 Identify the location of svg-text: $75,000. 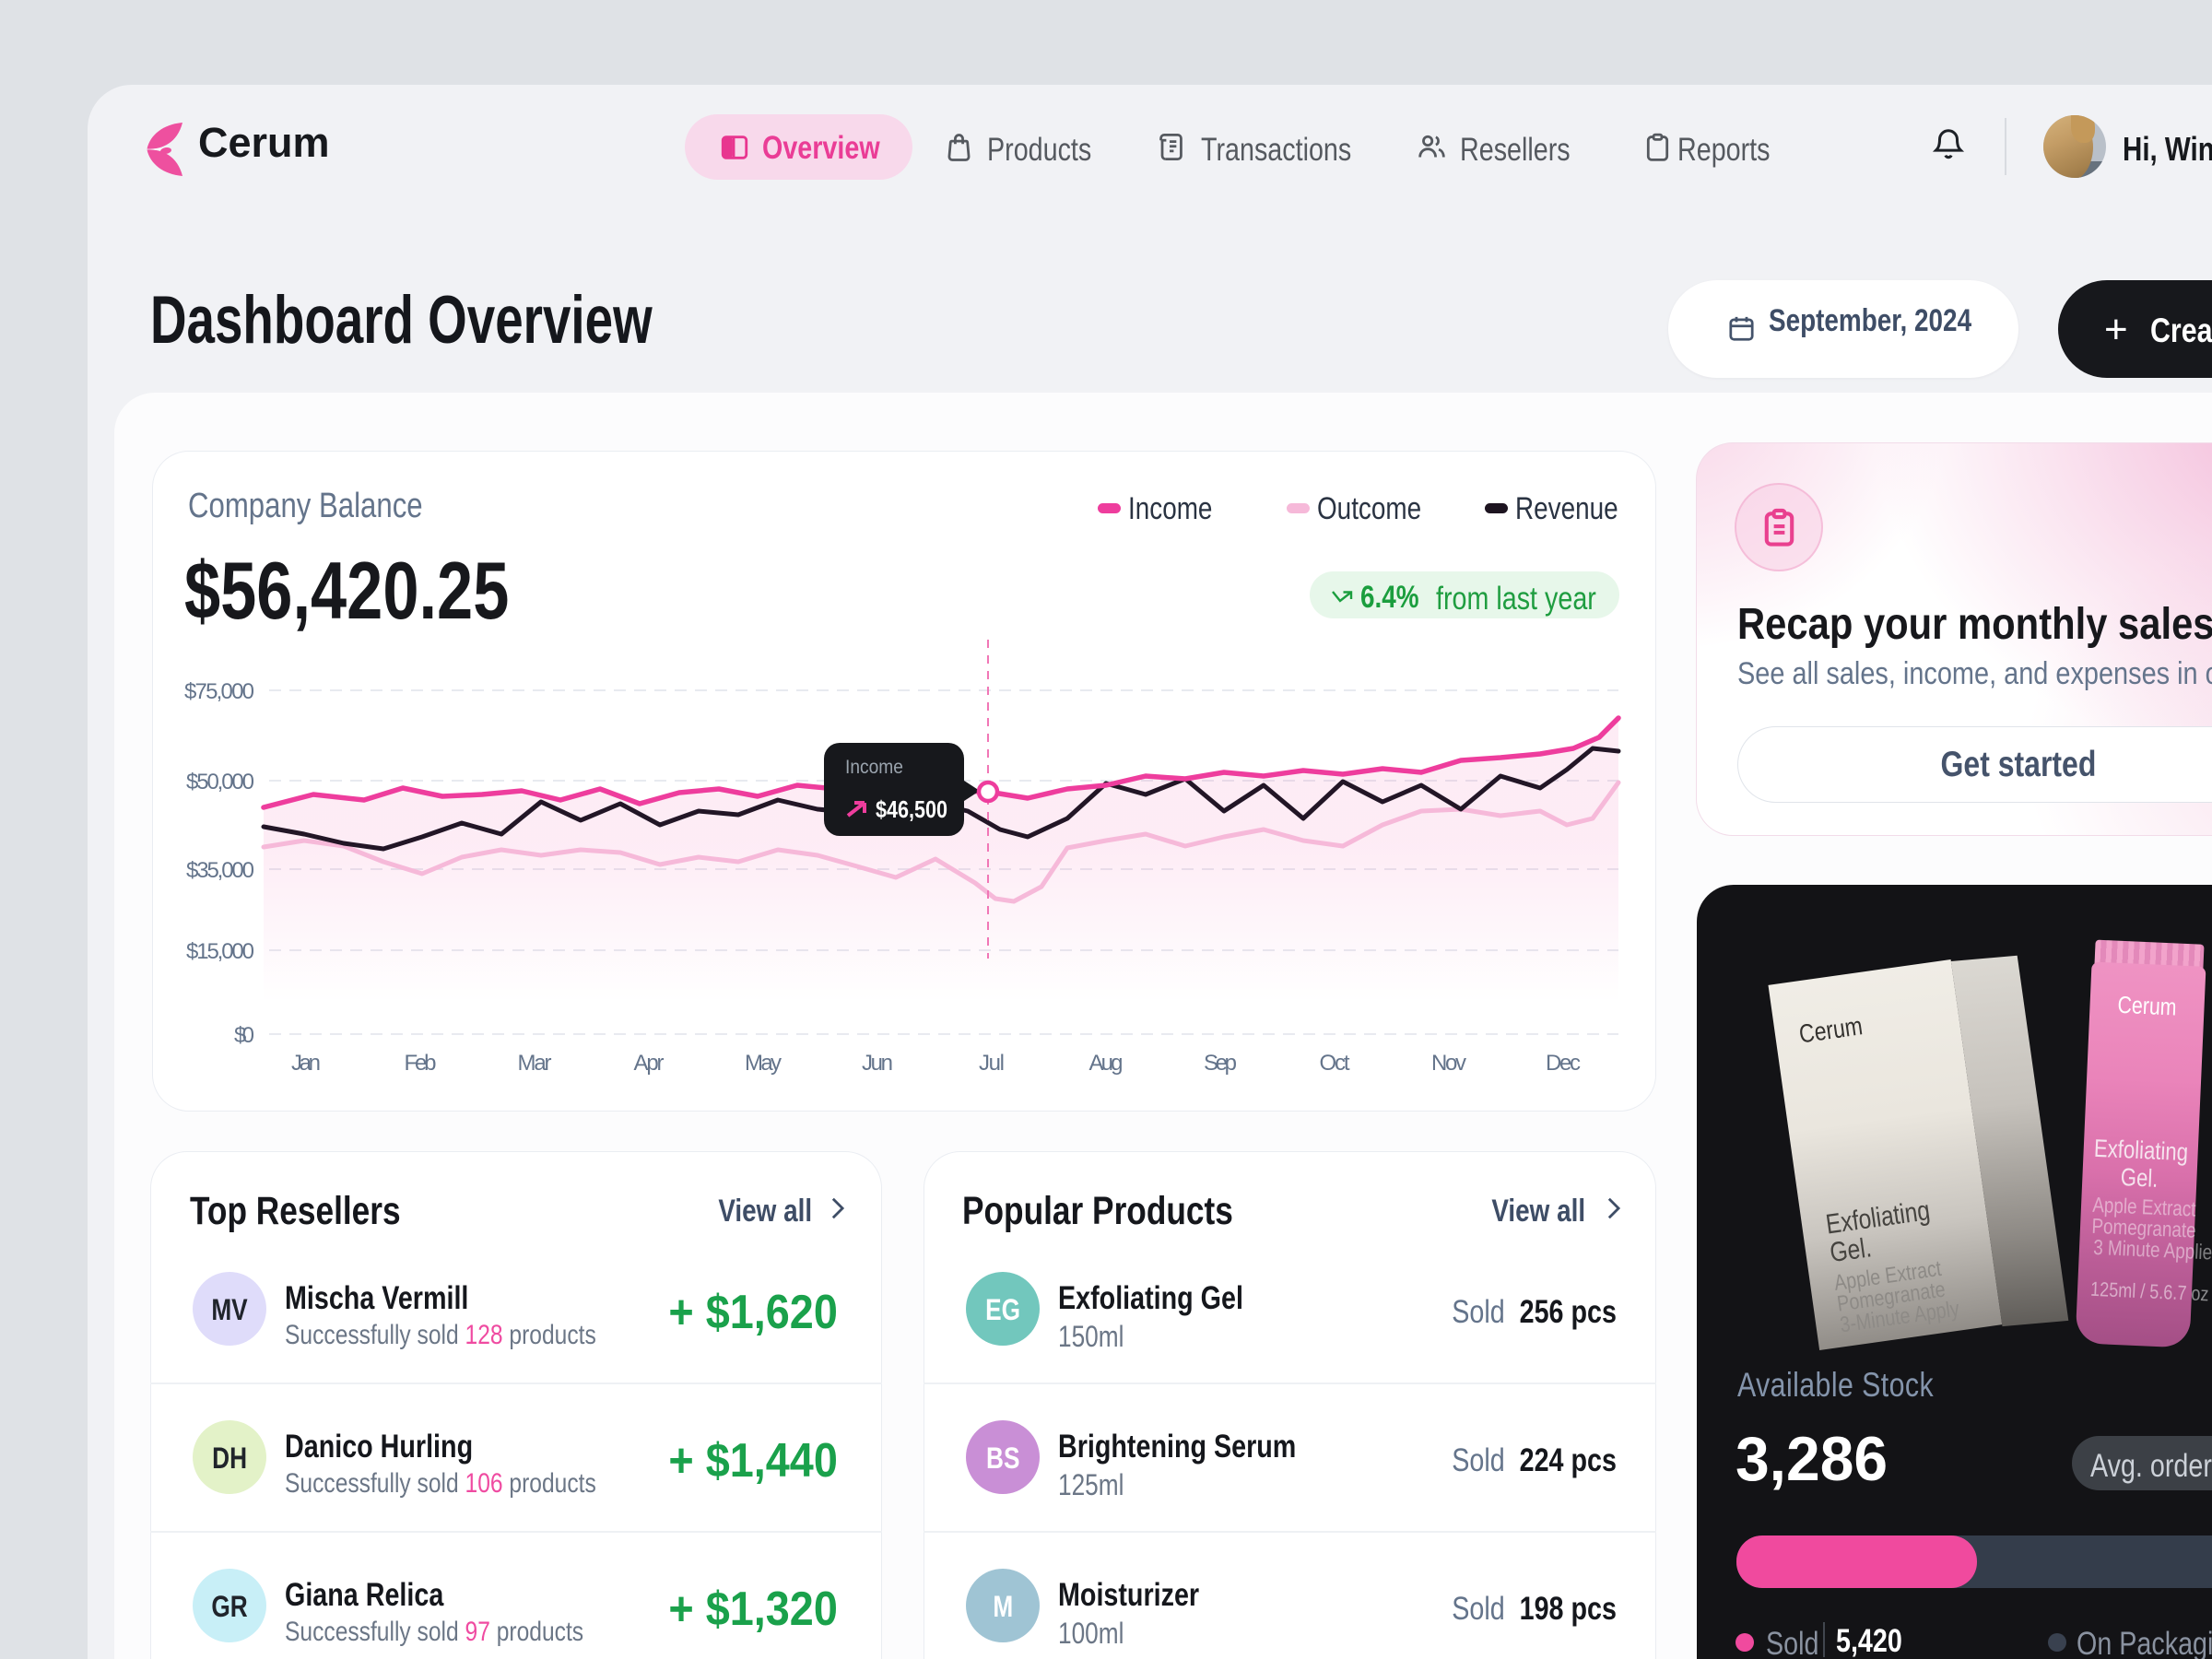
(219, 691).